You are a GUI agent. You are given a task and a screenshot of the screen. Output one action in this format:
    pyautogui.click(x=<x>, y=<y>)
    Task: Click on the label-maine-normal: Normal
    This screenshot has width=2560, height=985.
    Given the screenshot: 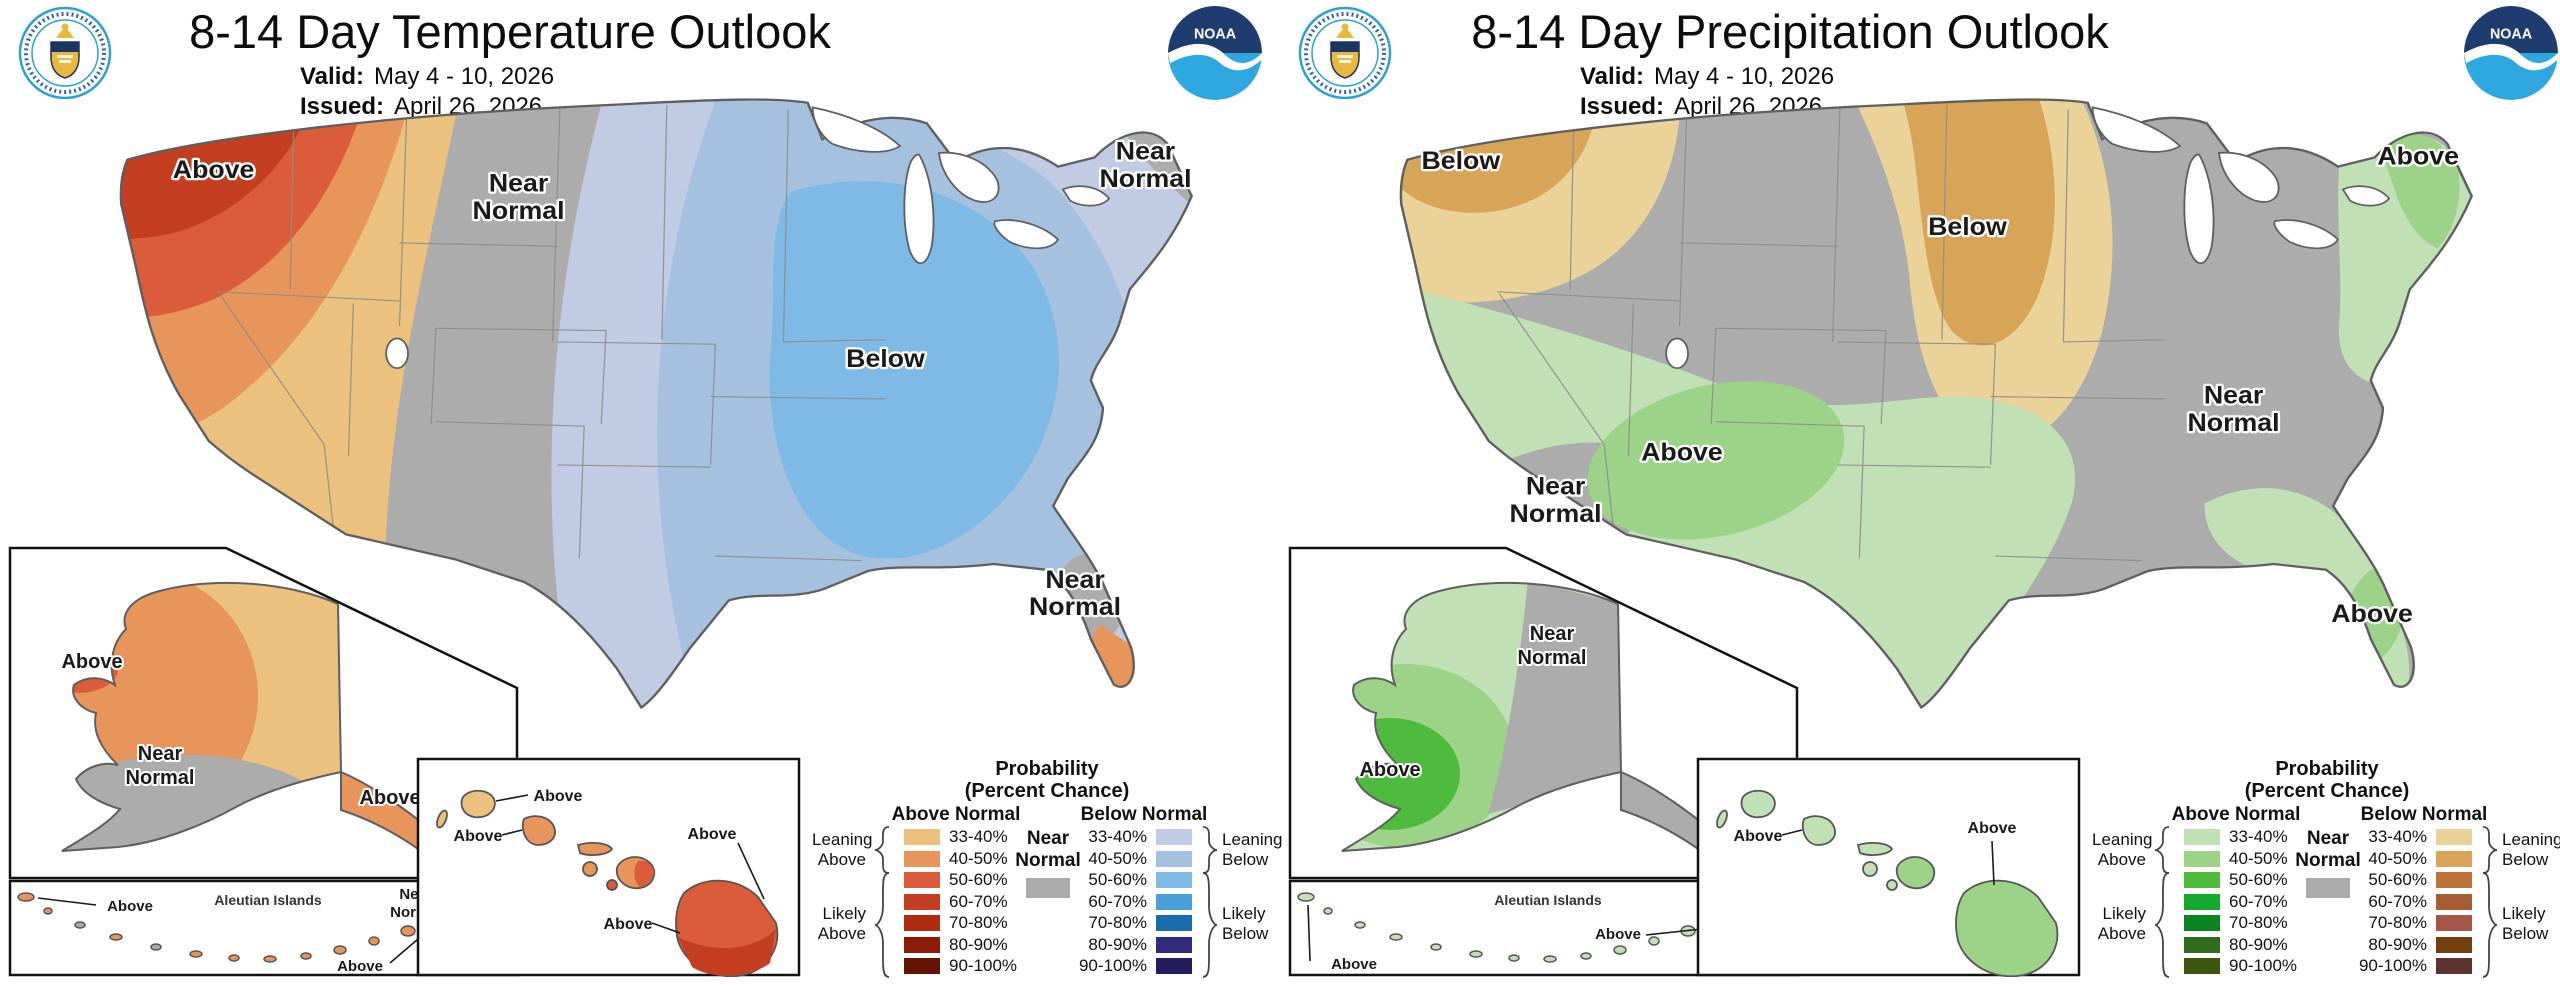 What is the action you would take?
    pyautogui.click(x=1145, y=179)
    